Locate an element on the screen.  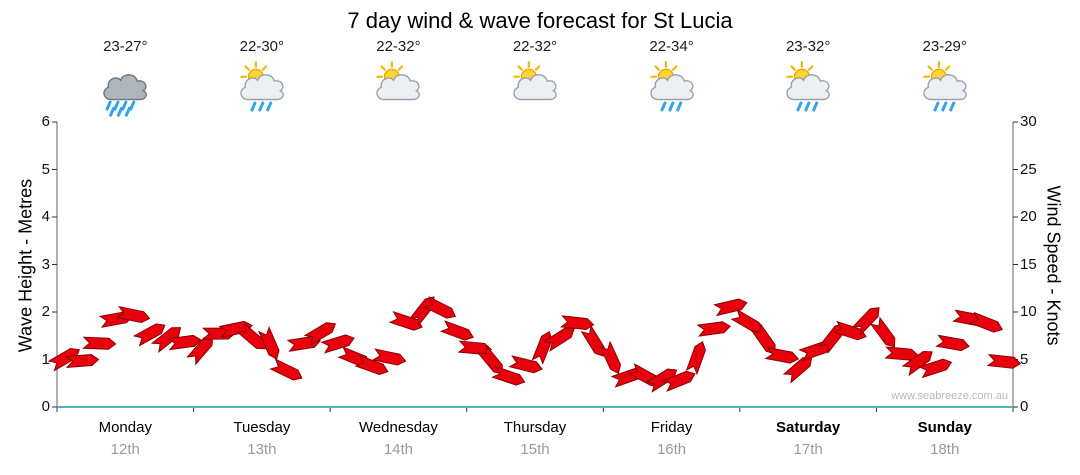
day-date: 16th is located at coordinates (671, 449).